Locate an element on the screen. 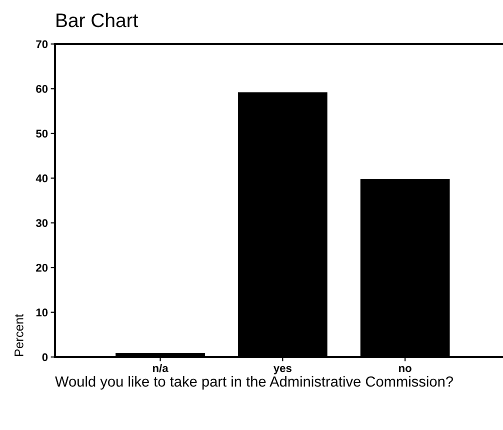 The image size is (503, 430). y-tick-label: 10 is located at coordinates (42, 312).